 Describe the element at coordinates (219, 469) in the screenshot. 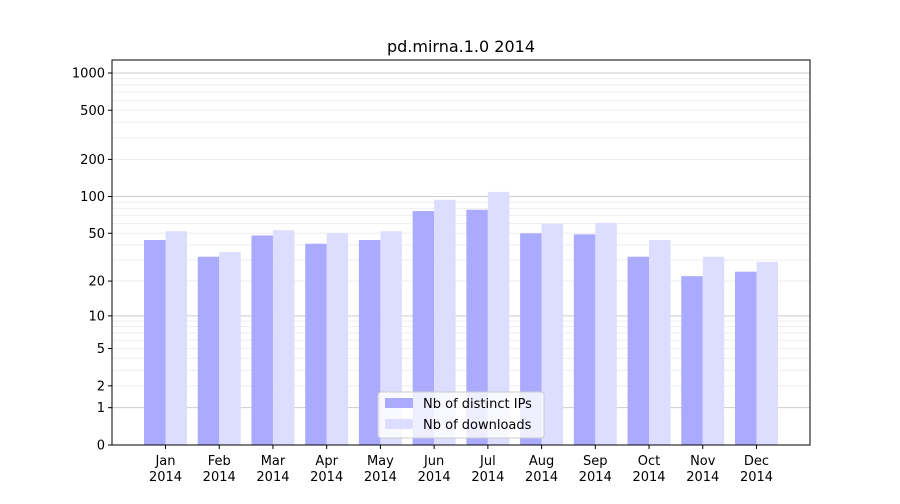

I see `x-tick-label: Feb 2014` at that location.